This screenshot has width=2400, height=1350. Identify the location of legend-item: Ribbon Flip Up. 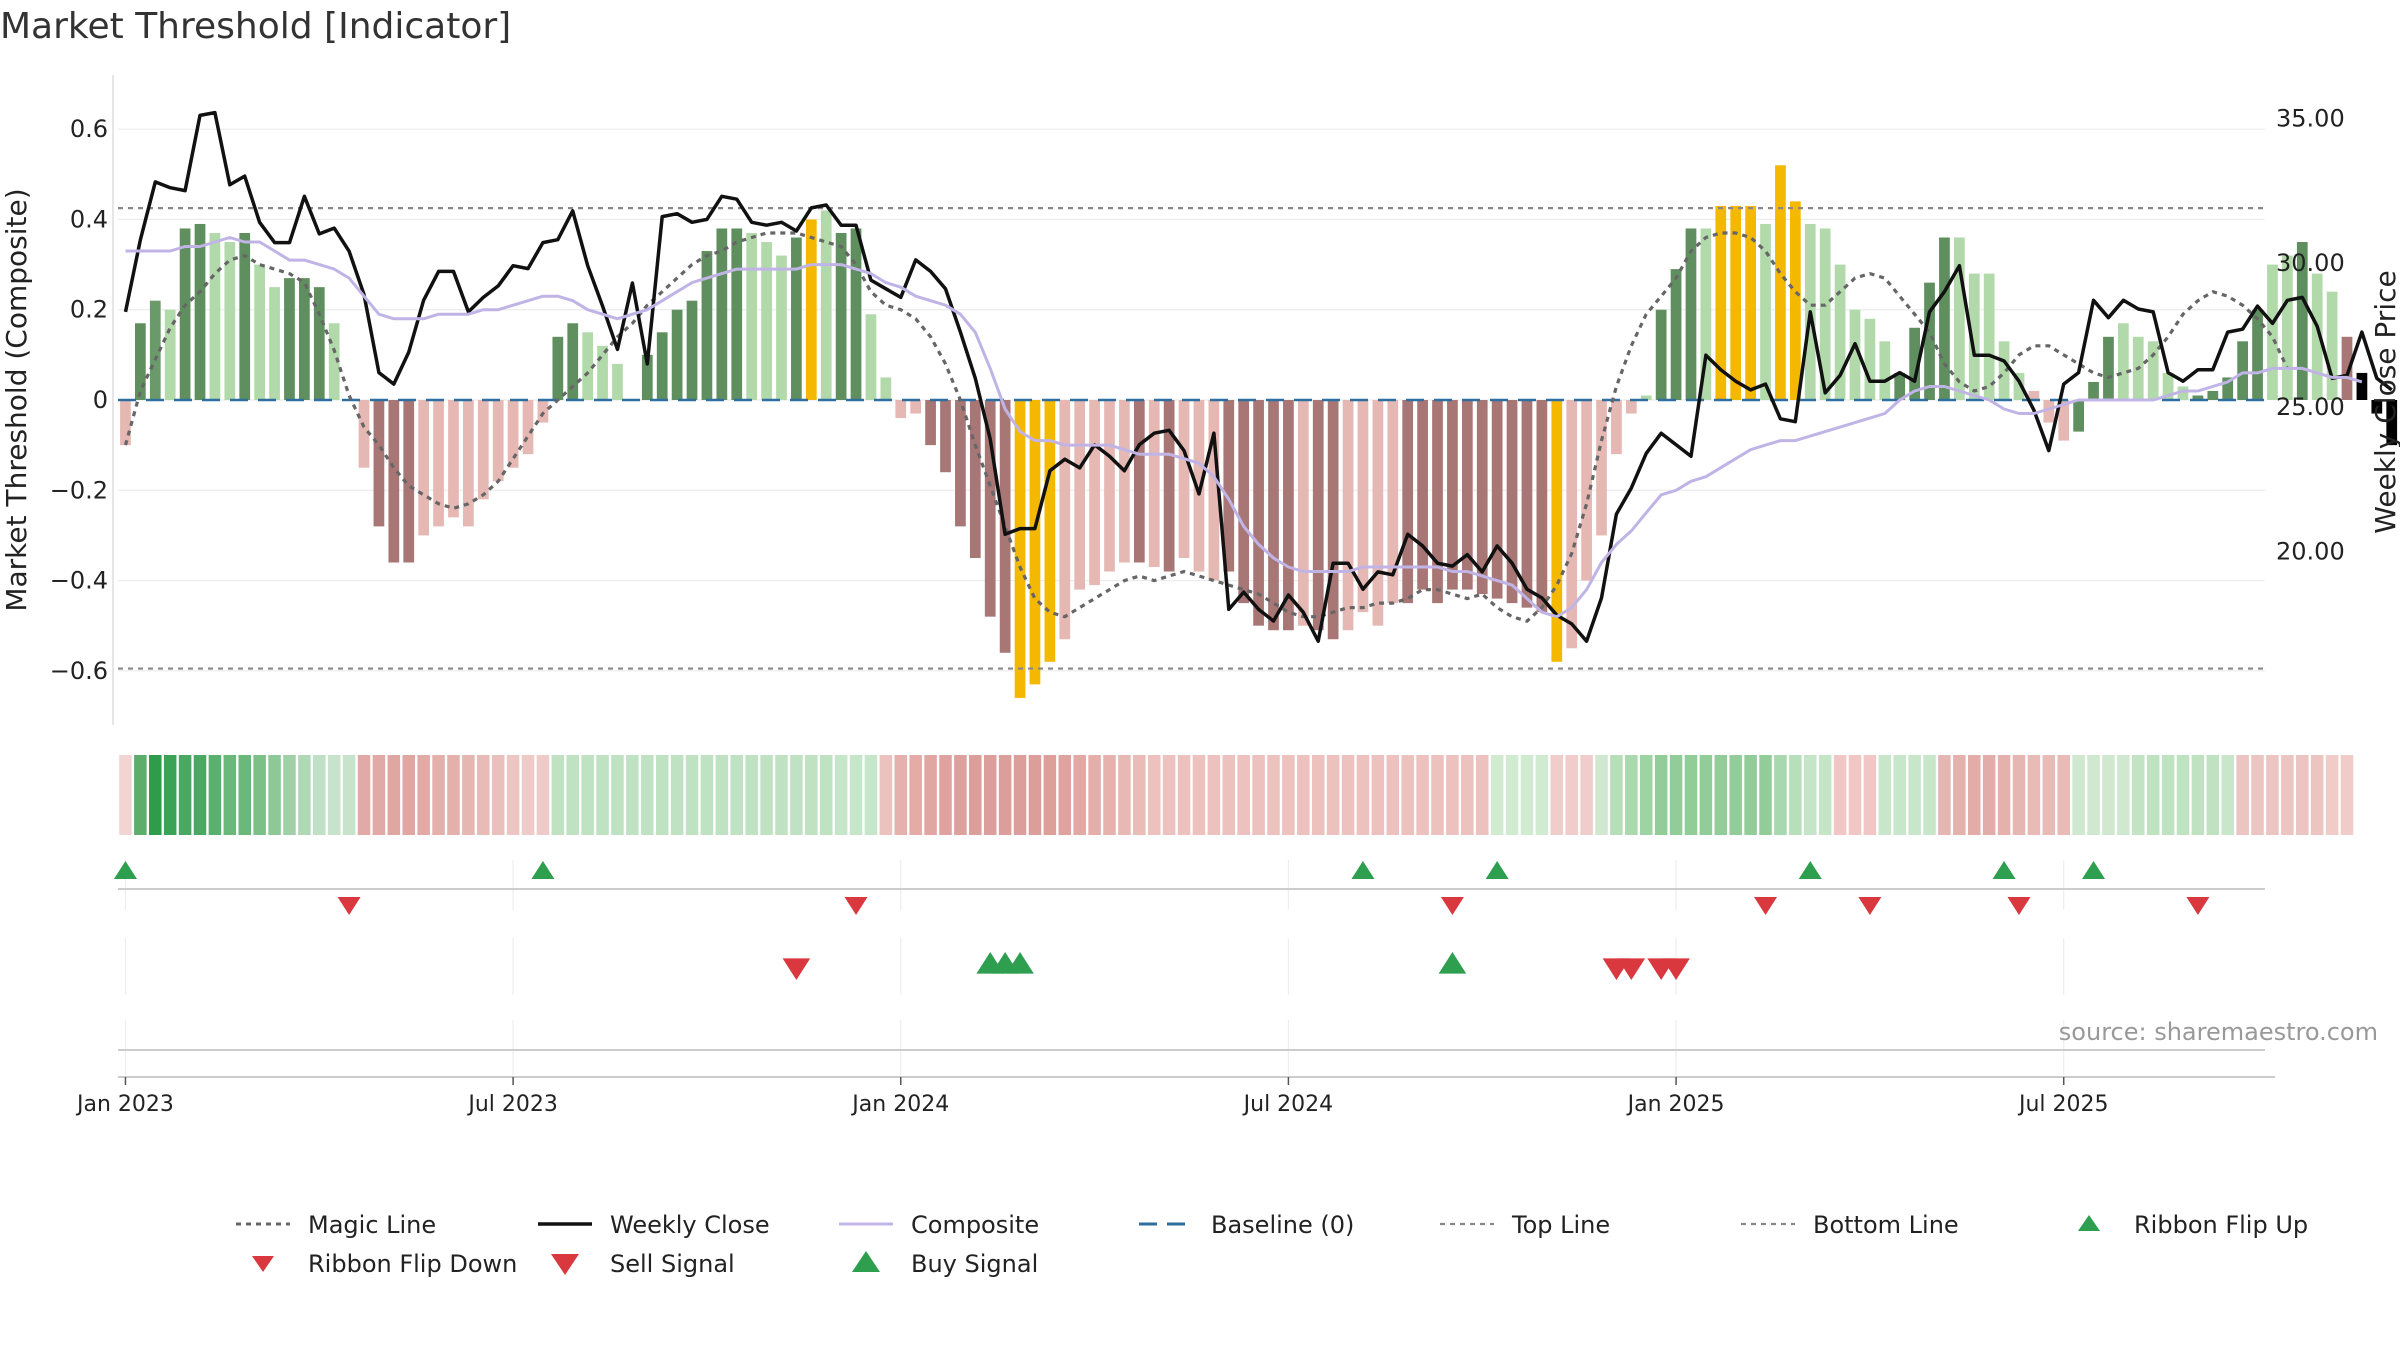
(2193, 1225).